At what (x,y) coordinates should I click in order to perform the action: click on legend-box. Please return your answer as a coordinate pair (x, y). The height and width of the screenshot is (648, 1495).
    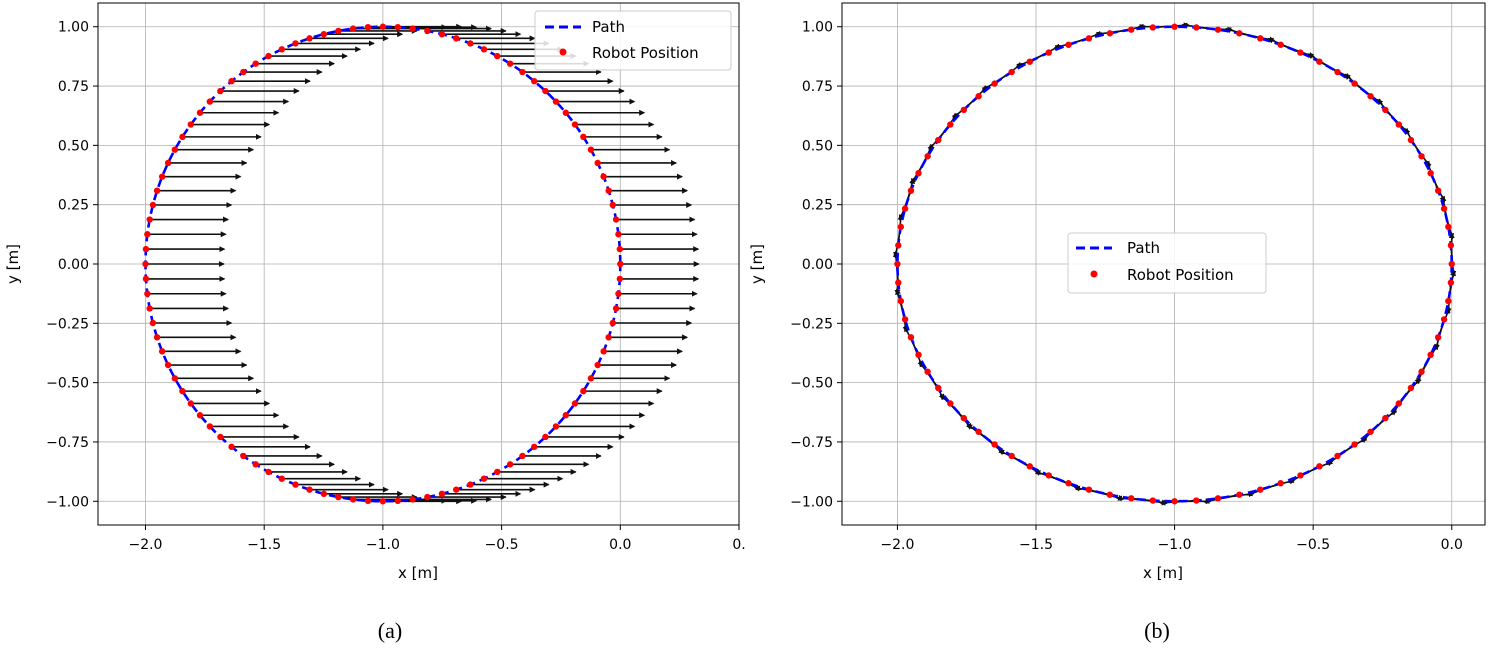
    Looking at the image, I should click on (633, 40).